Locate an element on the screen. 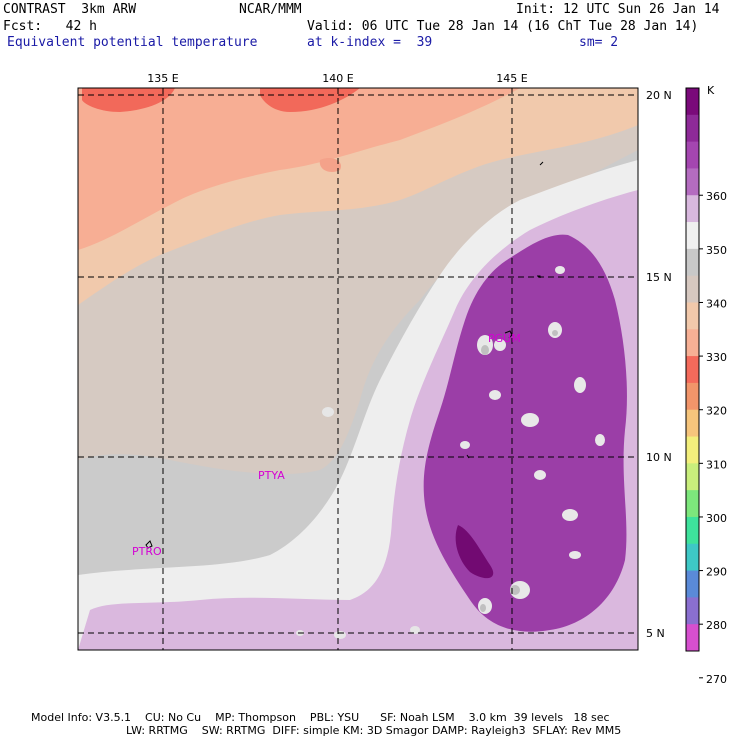 This screenshot has width=740, height=740. lon-label-135e: 135 E is located at coordinates (162, 78).